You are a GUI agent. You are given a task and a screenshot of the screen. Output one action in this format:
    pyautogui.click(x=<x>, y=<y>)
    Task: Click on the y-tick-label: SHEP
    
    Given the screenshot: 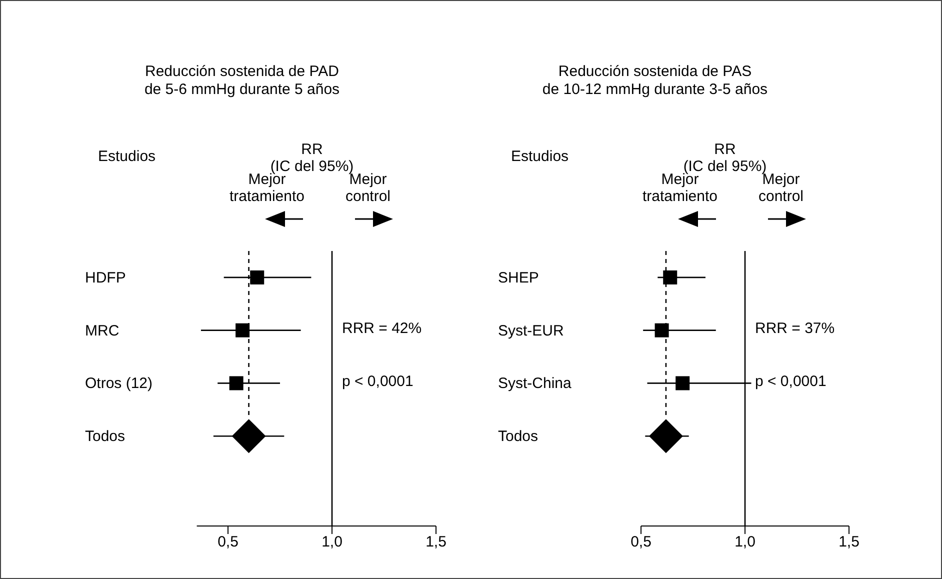 What is the action you would take?
    pyautogui.click(x=518, y=277)
    